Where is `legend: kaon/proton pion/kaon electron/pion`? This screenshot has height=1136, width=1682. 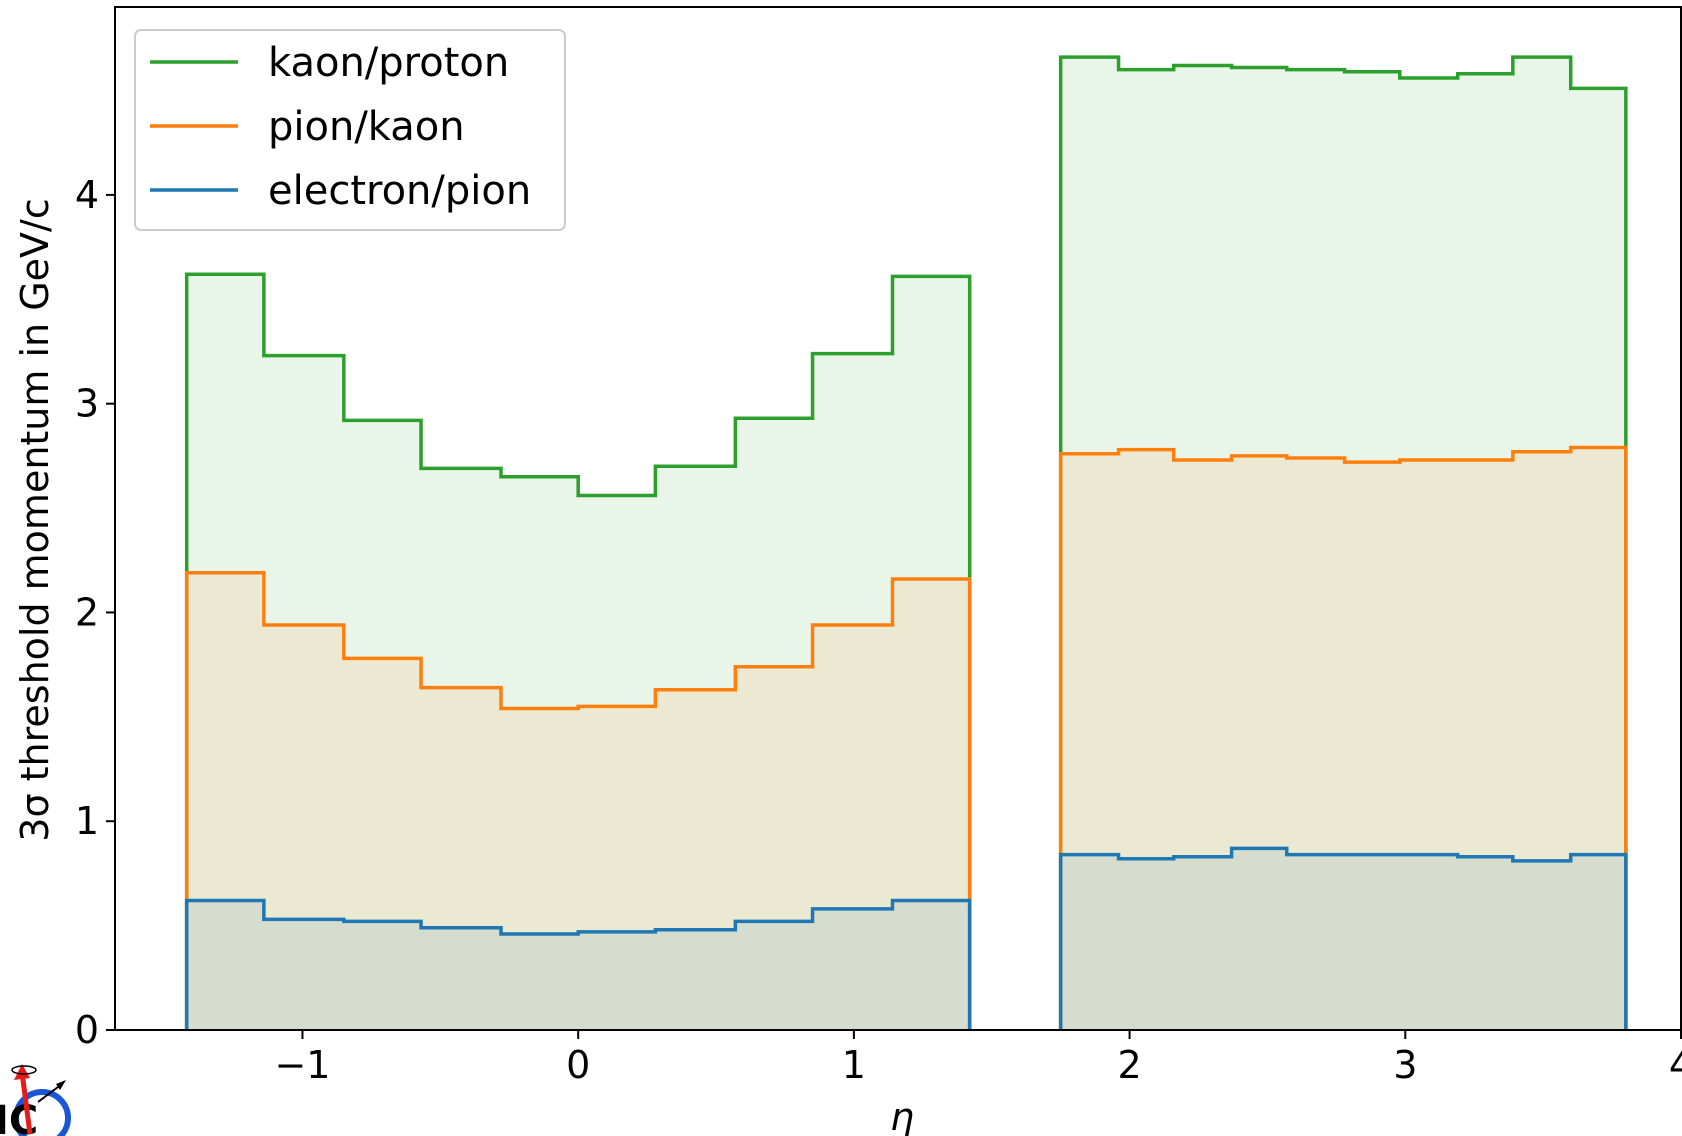 legend: kaon/proton pion/kaon electron/pion is located at coordinates (350, 130).